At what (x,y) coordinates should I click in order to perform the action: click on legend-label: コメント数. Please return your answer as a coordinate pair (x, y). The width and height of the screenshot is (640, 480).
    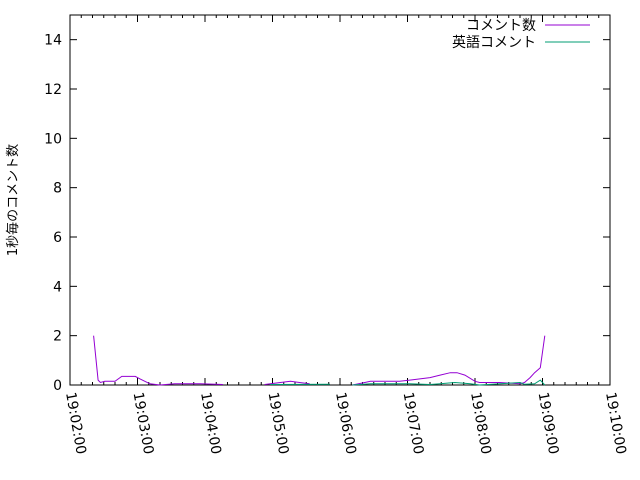
    Looking at the image, I should click on (501, 26).